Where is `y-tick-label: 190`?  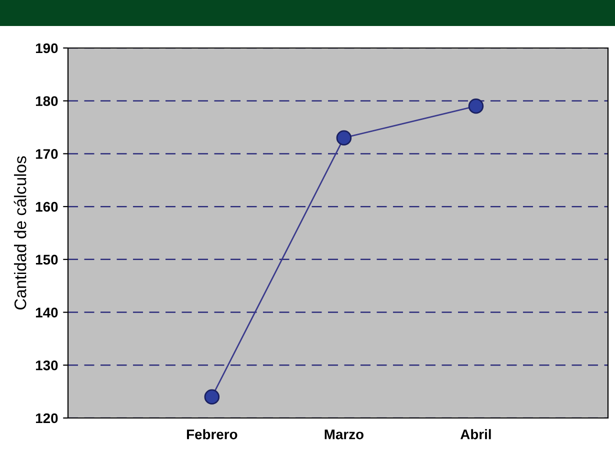 y-tick-label: 190 is located at coordinates (47, 48).